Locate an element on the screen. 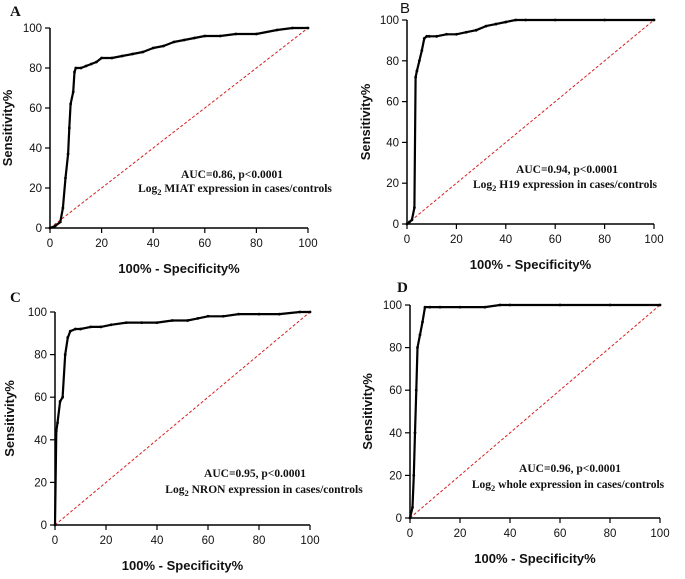 Image resolution: width=685 pixels, height=579 pixels. x-axis-title: 100% - Specificity% is located at coordinates (531, 264).